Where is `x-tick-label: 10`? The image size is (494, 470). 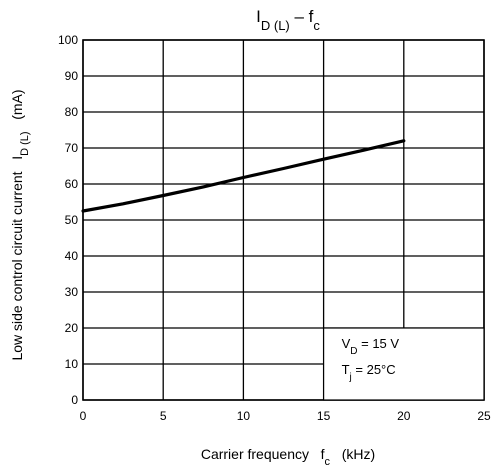 x-tick-label: 10 is located at coordinates (244, 416).